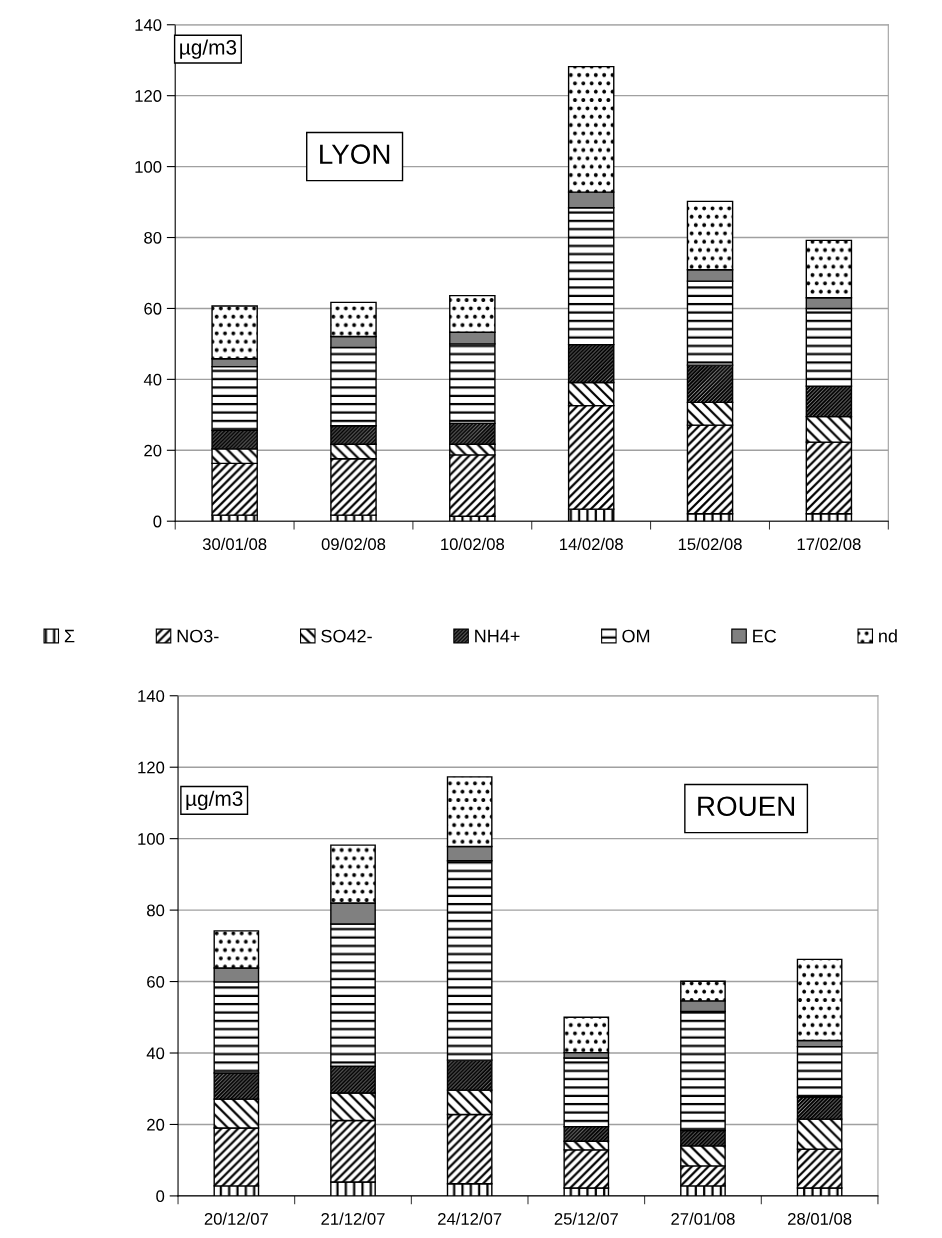  What do you see at coordinates (591, 544) in the screenshot?
I see `x-tick-label: 14/02/08` at bounding box center [591, 544].